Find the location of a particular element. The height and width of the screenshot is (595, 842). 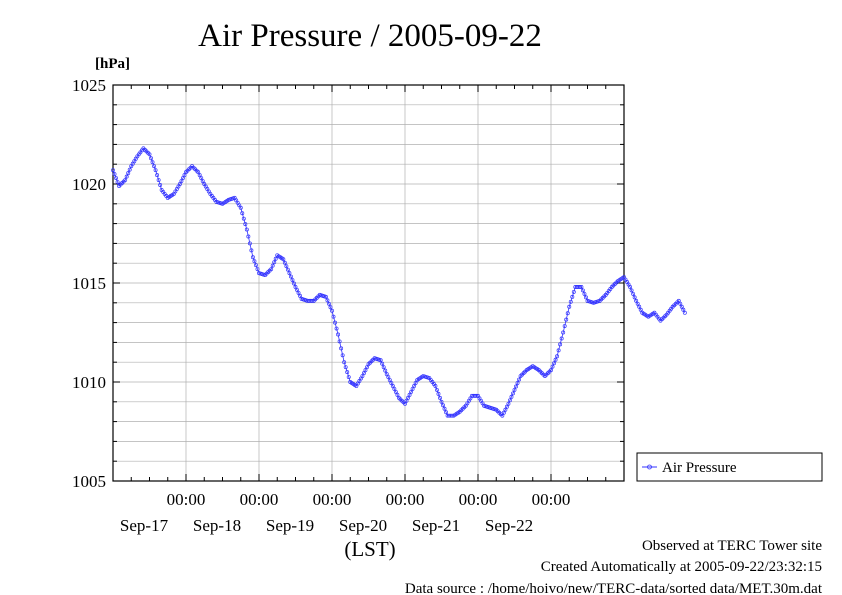

x-axis-label: (LST) is located at coordinates (369, 549).